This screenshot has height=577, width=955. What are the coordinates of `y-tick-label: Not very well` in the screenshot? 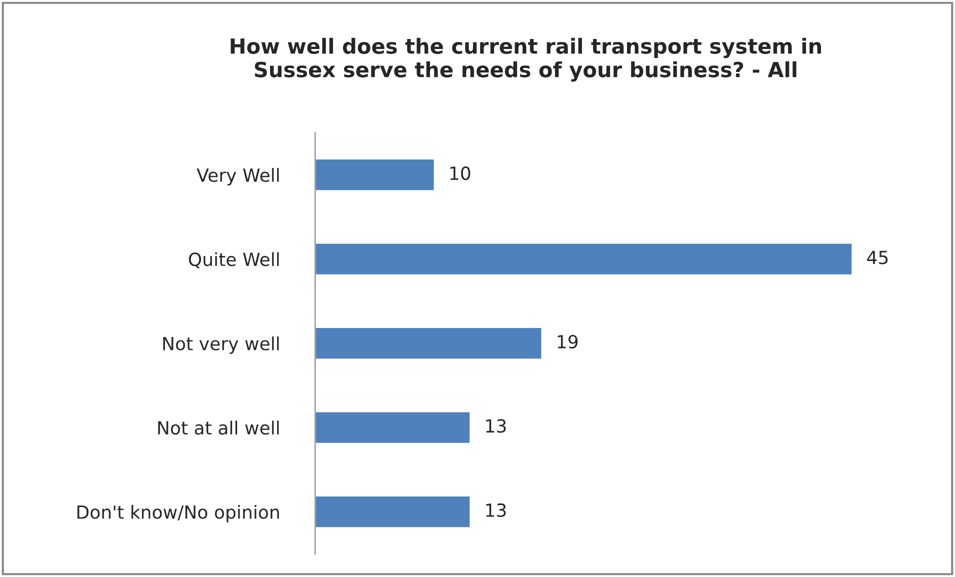 It's located at (221, 345).